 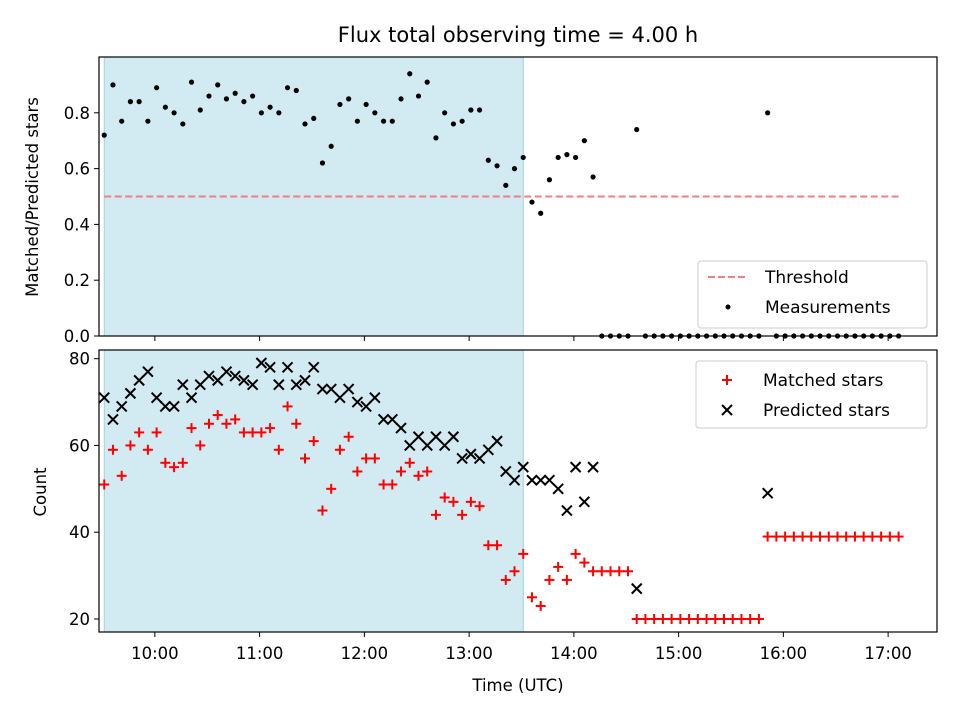 I want to click on y-tick-label: 60, so click(x=79, y=445).